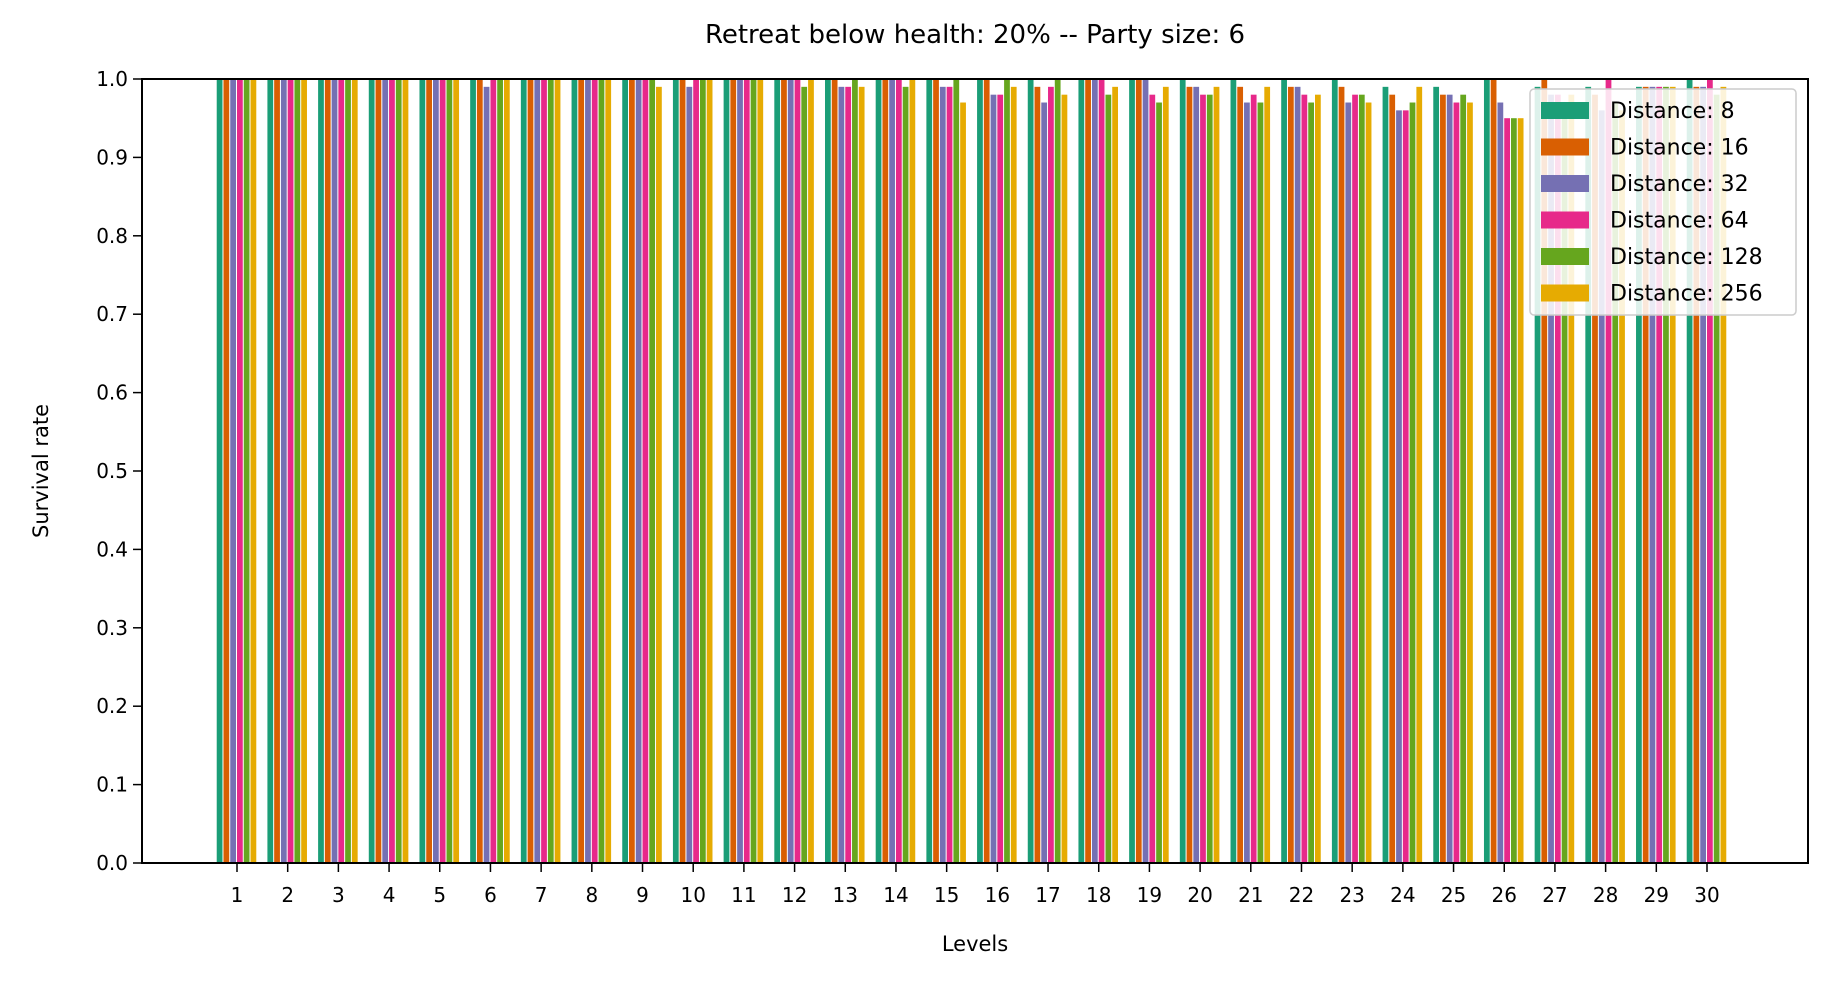 This screenshot has width=1830, height=986. What do you see at coordinates (1453, 895) in the screenshot?
I see `x-tick-label: 25` at bounding box center [1453, 895].